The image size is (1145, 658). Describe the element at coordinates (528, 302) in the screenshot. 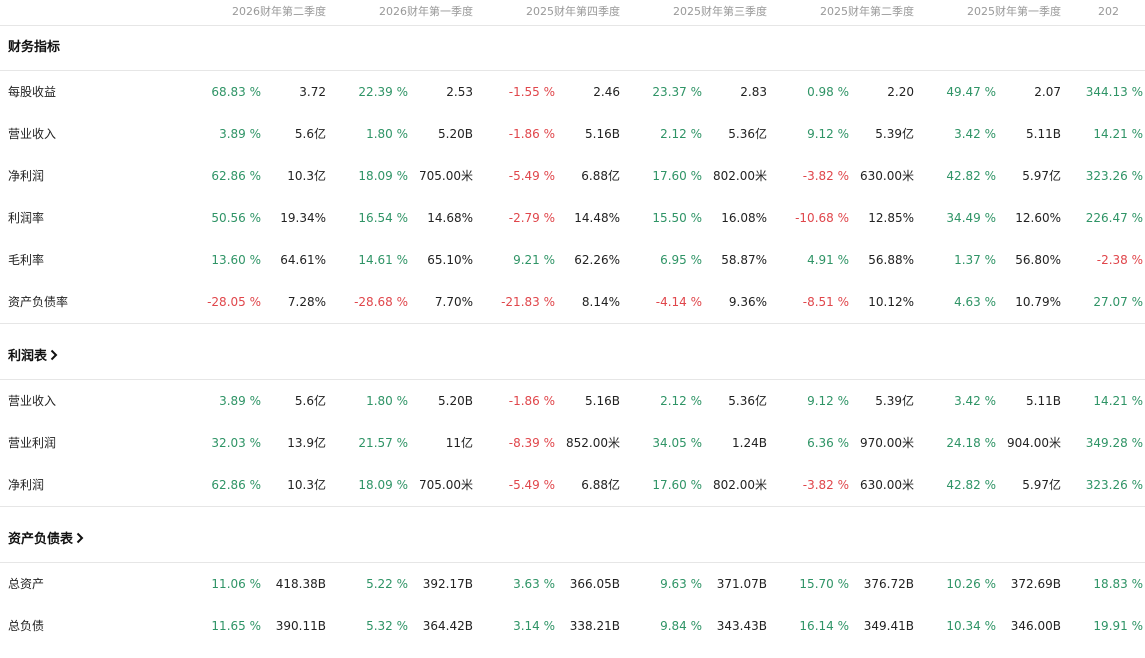

I see `change-cell: -21.83 %` at that location.